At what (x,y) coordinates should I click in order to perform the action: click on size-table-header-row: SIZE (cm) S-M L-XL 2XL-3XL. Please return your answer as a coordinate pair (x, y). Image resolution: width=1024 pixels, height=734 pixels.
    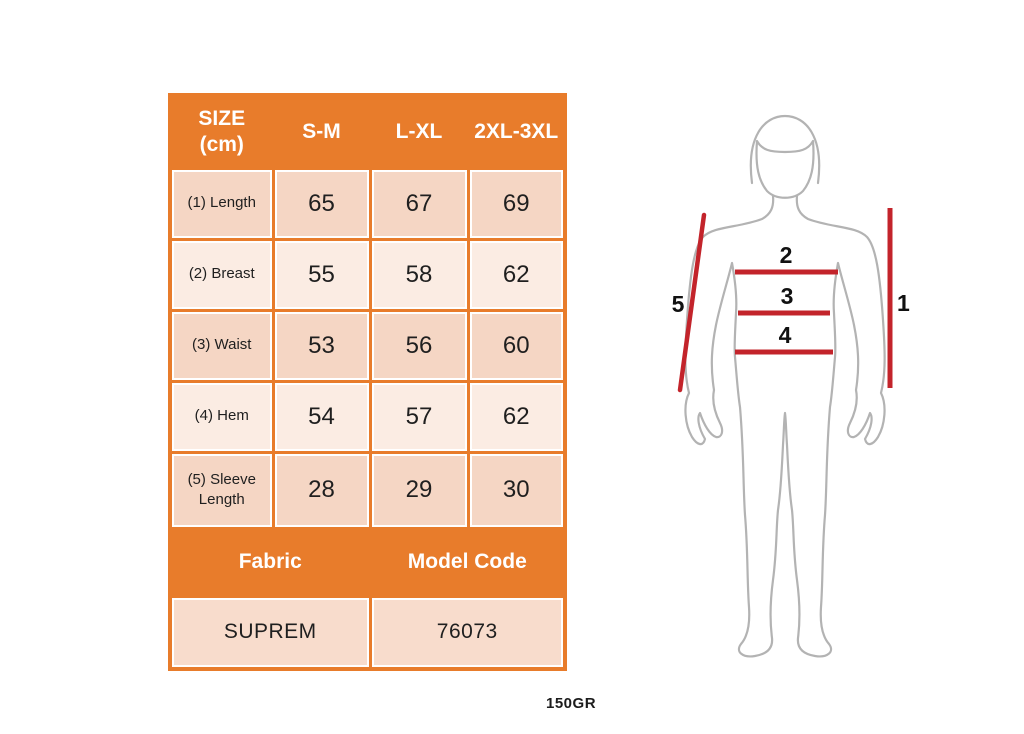
    Looking at the image, I should click on (367, 131).